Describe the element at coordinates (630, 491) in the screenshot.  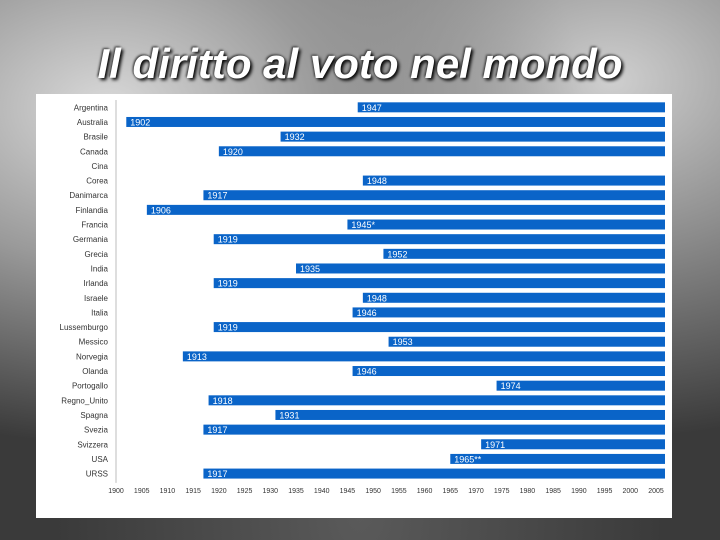
I see `x-tick-label: 2000` at that location.